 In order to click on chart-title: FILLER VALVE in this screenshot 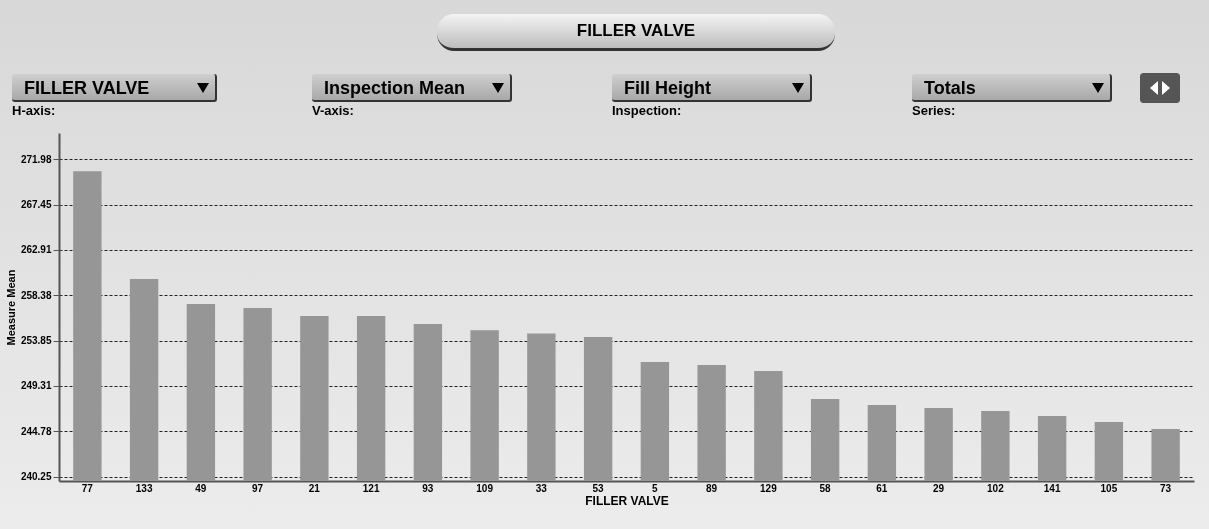, I will do `click(636, 32)`.